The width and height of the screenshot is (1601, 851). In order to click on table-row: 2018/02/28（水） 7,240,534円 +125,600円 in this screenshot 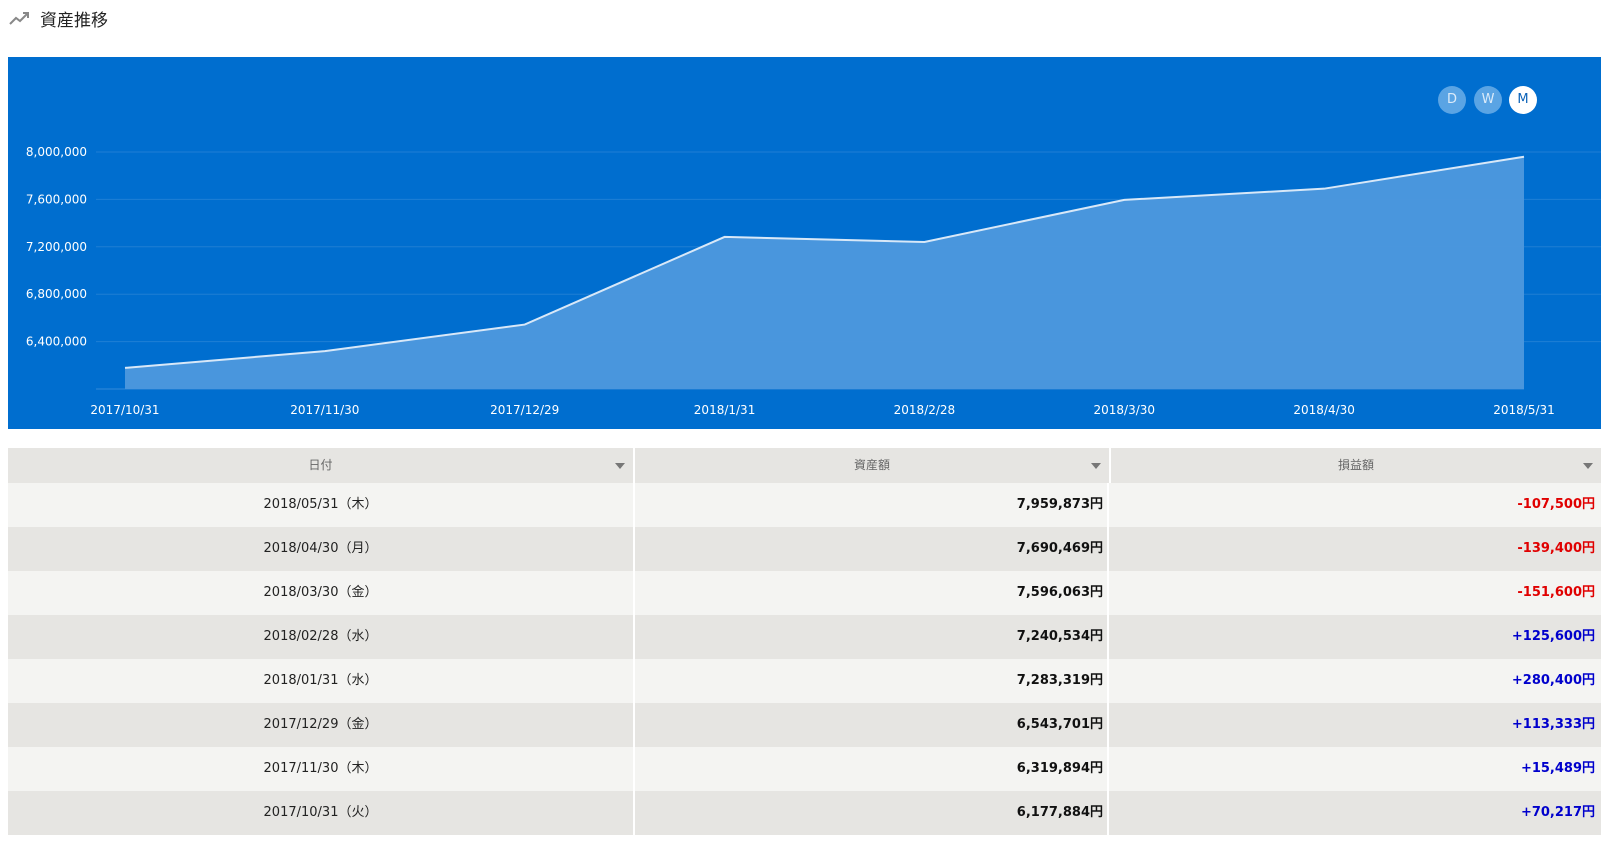, I will do `click(804, 637)`.